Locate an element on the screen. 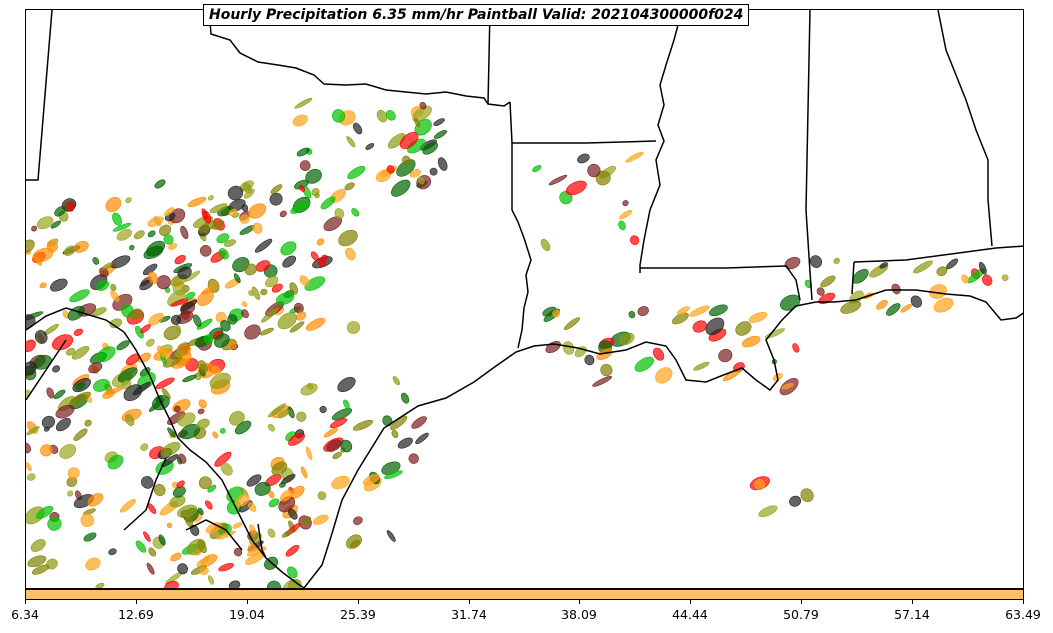 The height and width of the screenshot is (633, 1053). mexico-state-line is located at coordinates (145, 494).